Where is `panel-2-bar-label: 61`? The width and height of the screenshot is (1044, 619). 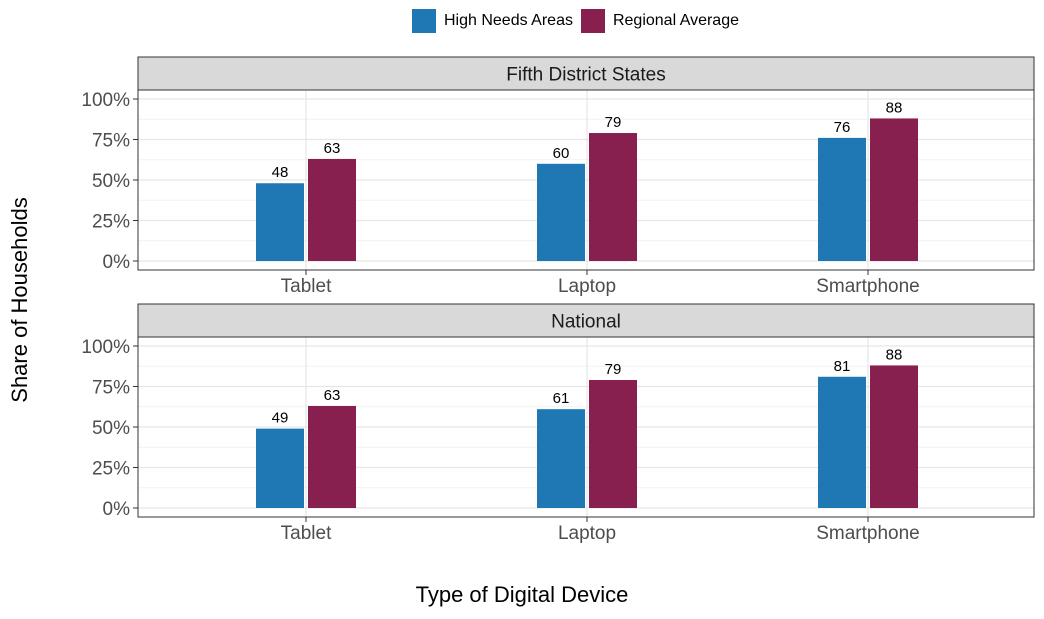 panel-2-bar-label: 61 is located at coordinates (561, 398).